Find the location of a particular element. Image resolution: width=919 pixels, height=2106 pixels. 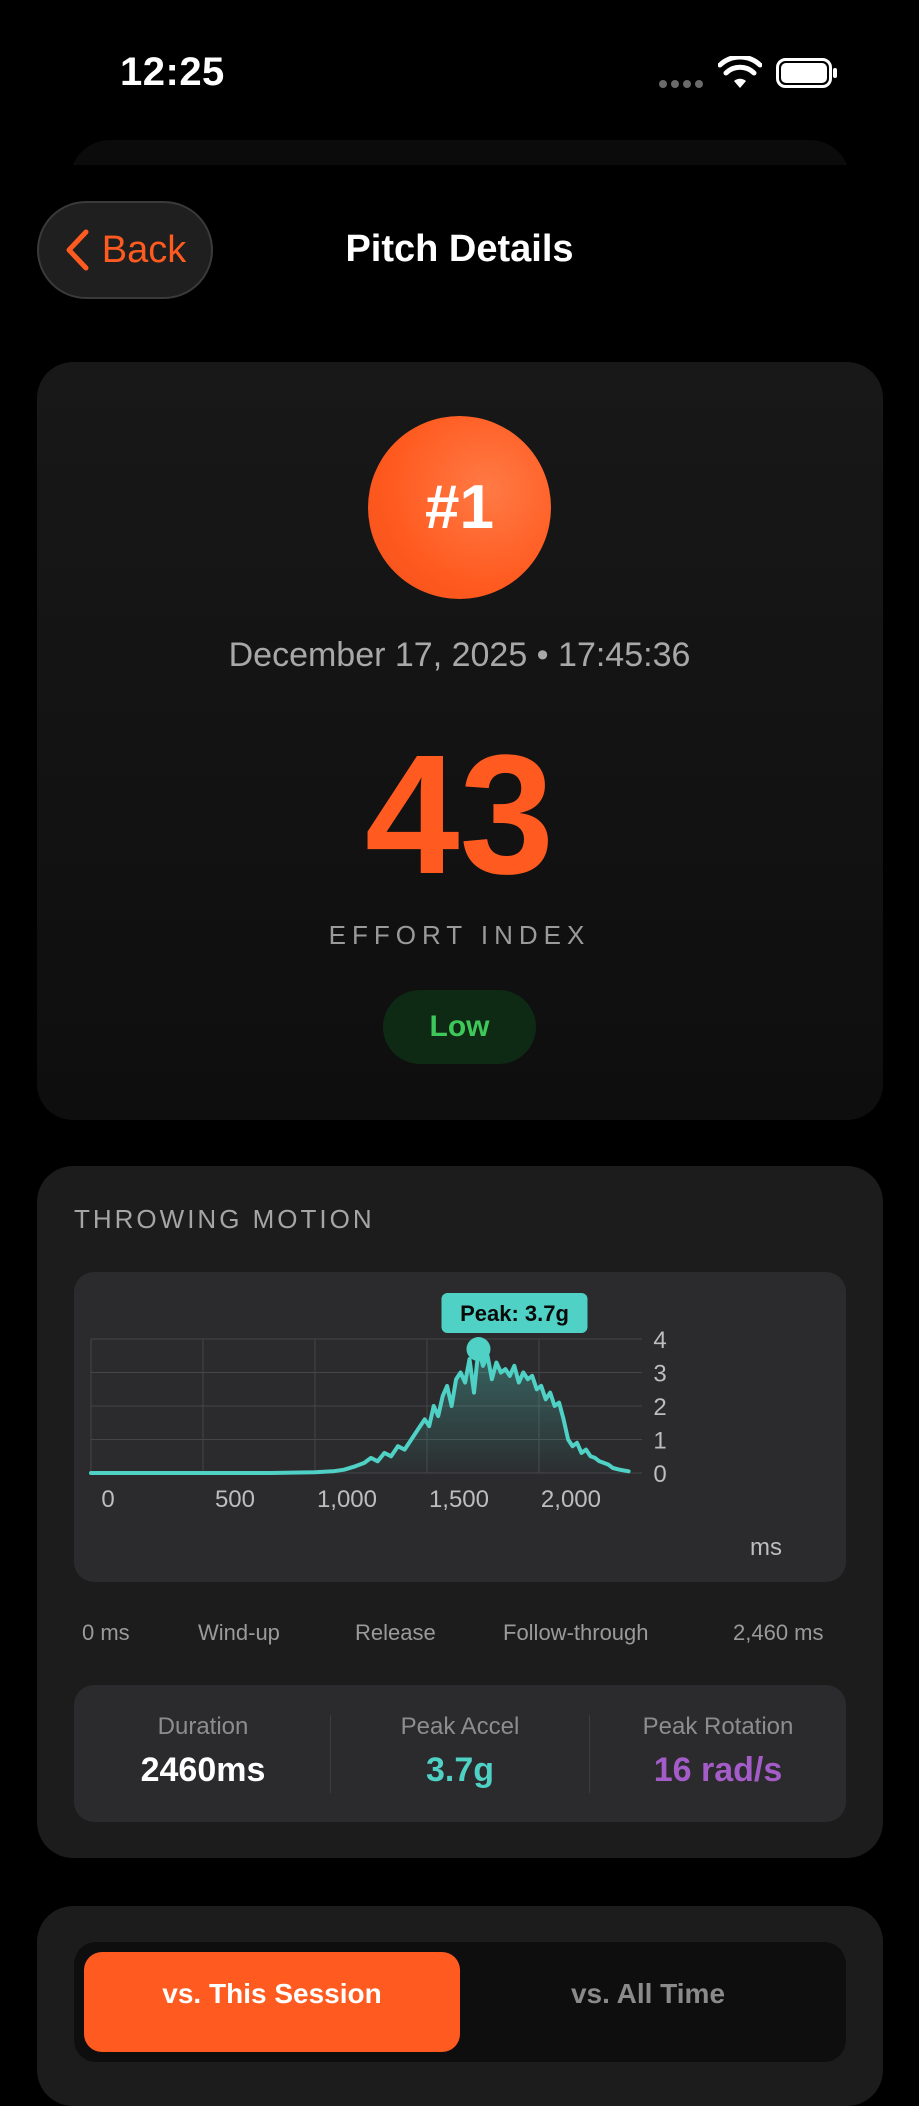

chevron-left-icon is located at coordinates (77, 250).